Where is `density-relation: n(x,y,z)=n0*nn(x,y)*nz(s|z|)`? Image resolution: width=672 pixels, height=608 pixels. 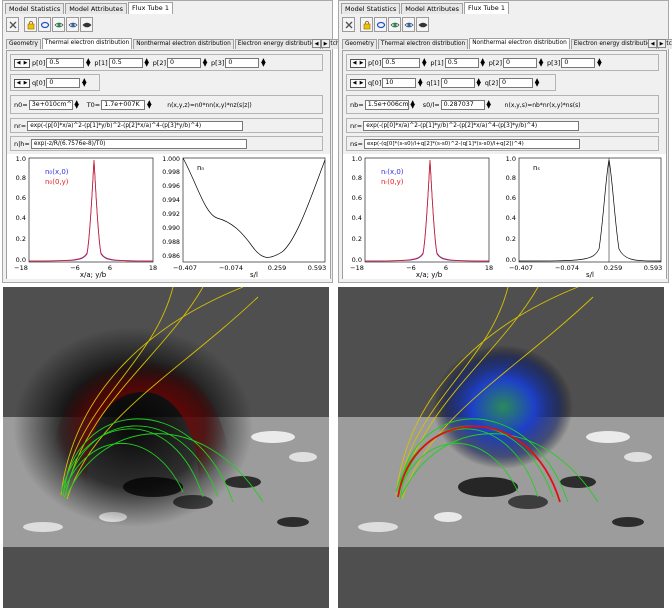
density-relation: n(x,y,z)=n0*nn(x,y)*nz(s|z|) is located at coordinates (209, 105).